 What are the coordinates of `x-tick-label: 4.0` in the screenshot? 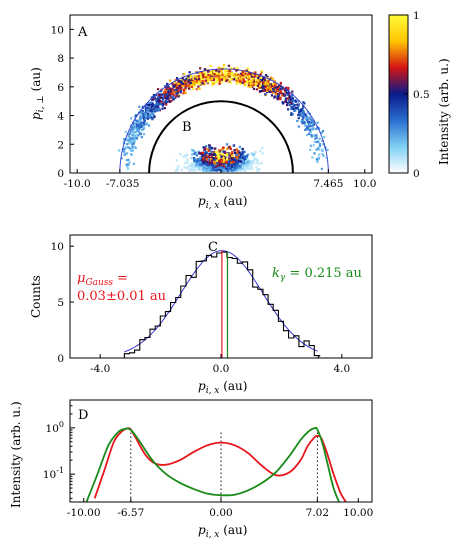 It's located at (341, 369).